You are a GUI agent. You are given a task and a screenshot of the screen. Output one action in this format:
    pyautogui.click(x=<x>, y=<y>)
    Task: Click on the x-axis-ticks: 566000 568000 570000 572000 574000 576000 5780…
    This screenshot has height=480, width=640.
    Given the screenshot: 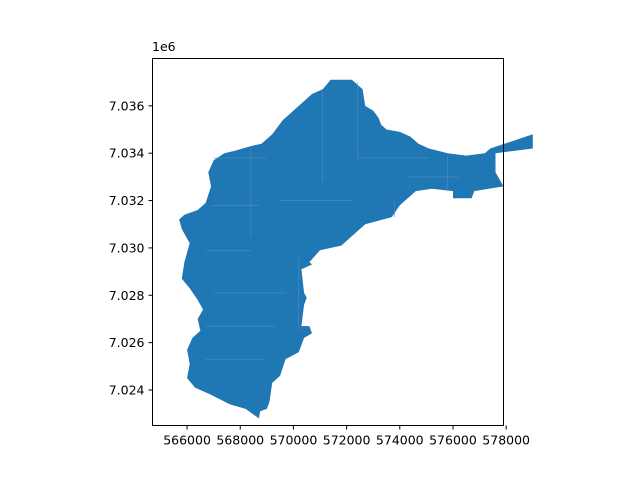 What is the action you would take?
    pyautogui.click(x=346, y=436)
    